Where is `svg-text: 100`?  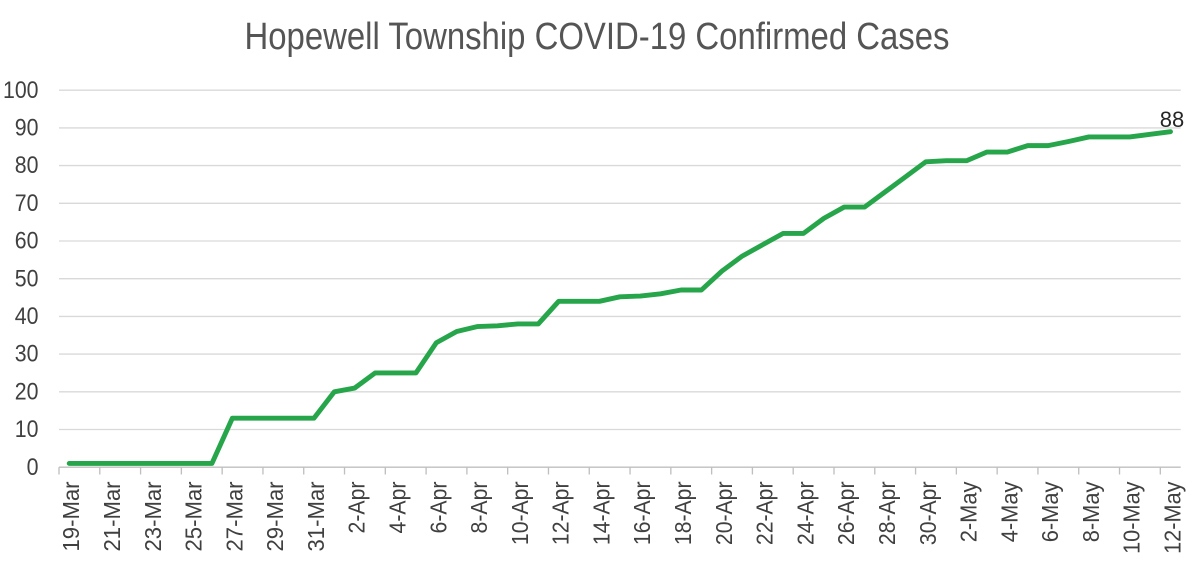
svg-text: 100 is located at coordinates (21, 90).